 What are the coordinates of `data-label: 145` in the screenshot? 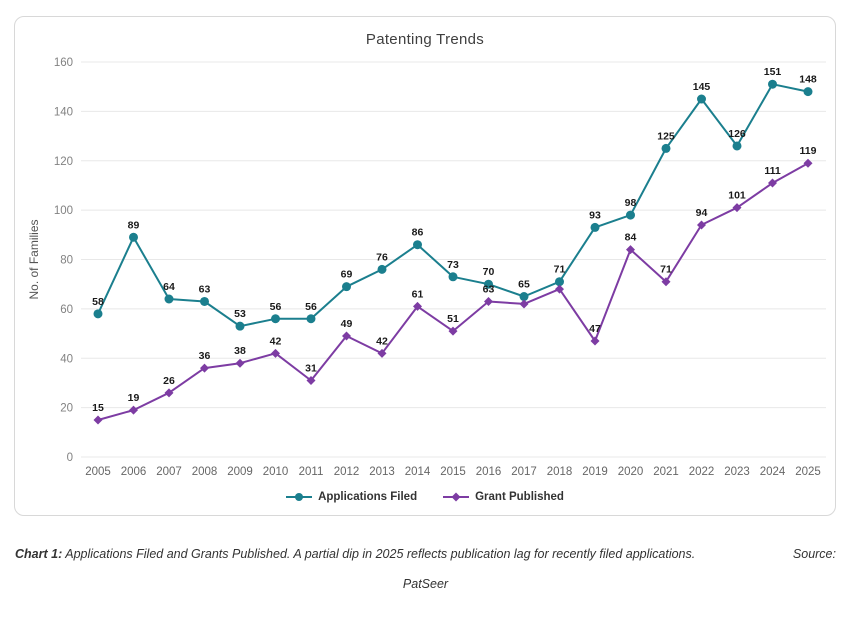 It's located at (702, 87).